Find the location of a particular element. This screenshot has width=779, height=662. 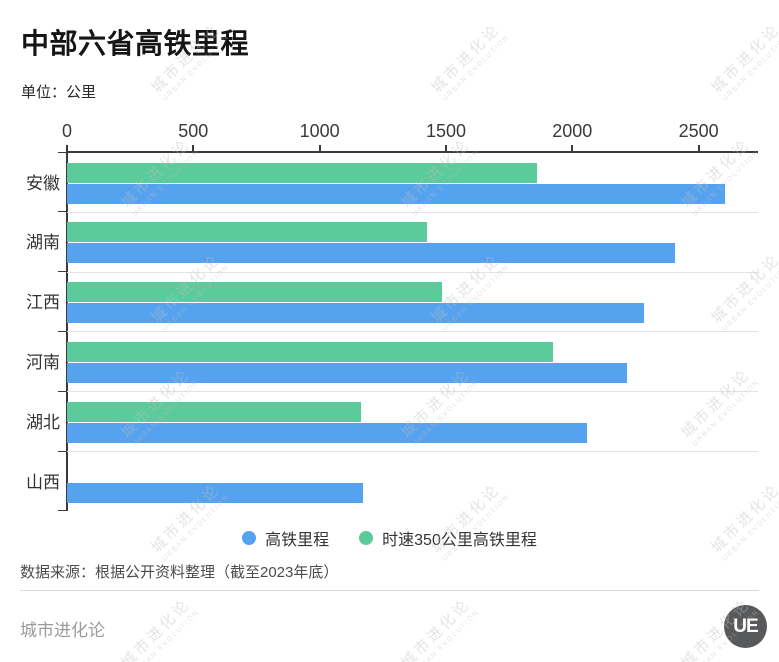

x-axis-tick-label: 1500 is located at coordinates (445, 131).